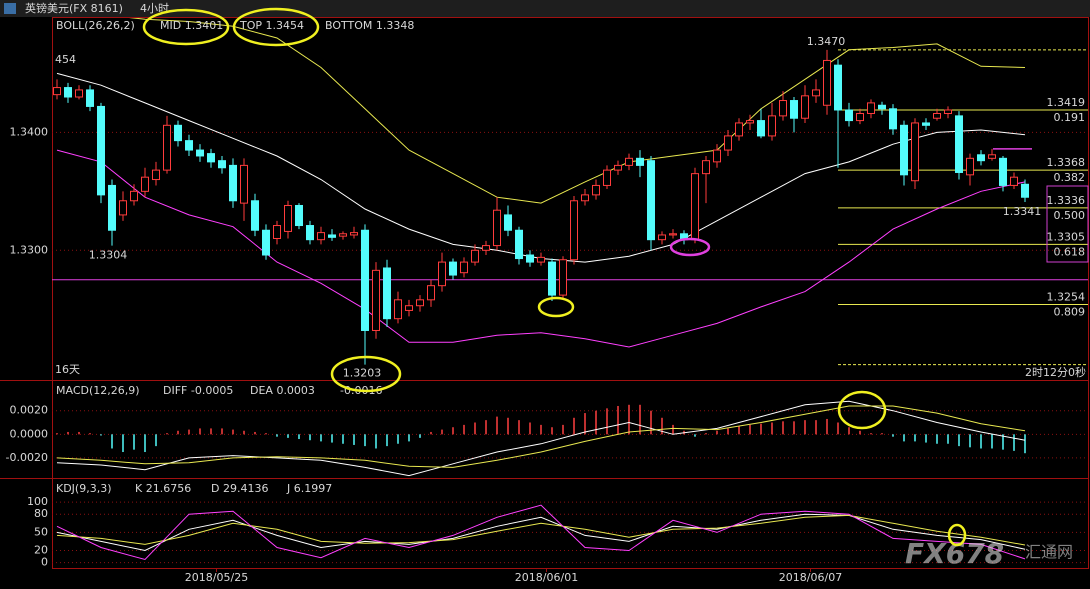 Image resolution: width=1090 pixels, height=589 pixels. I want to click on price-label: 1.3203, so click(362, 373).